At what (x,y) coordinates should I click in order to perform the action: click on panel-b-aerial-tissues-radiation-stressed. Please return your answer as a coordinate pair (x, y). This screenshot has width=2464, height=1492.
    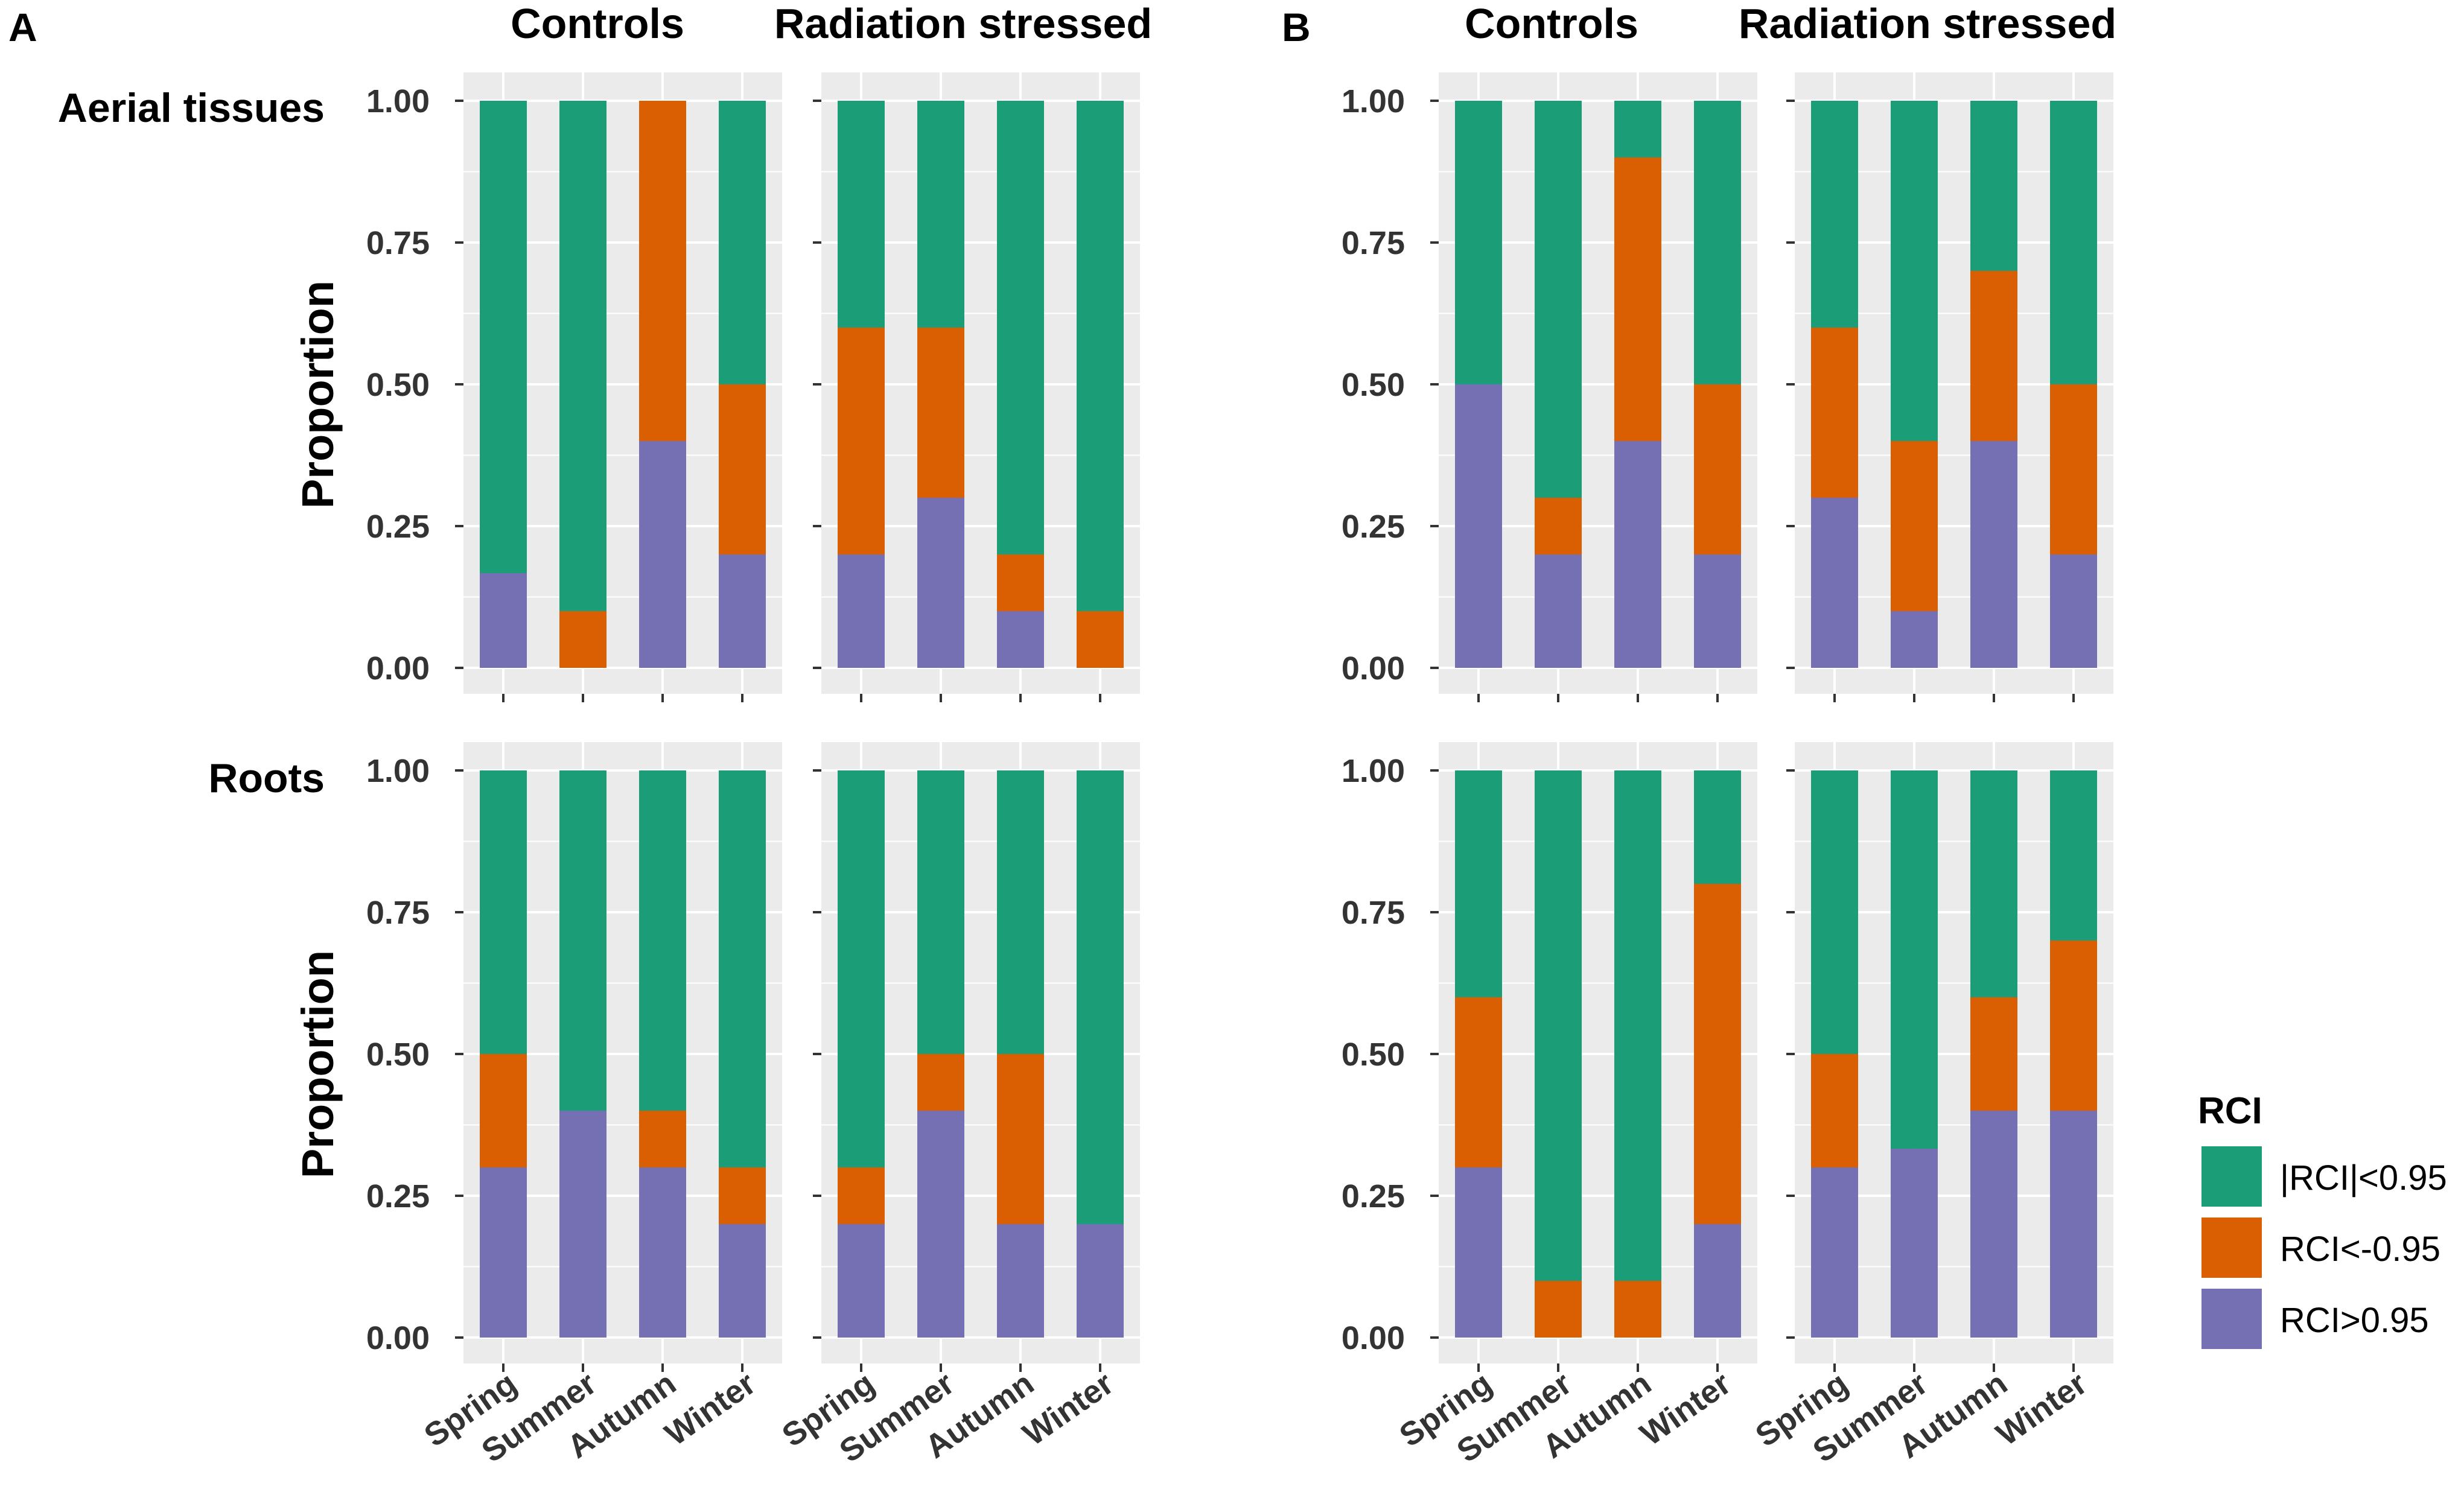
    Looking at the image, I should click on (1949, 387).